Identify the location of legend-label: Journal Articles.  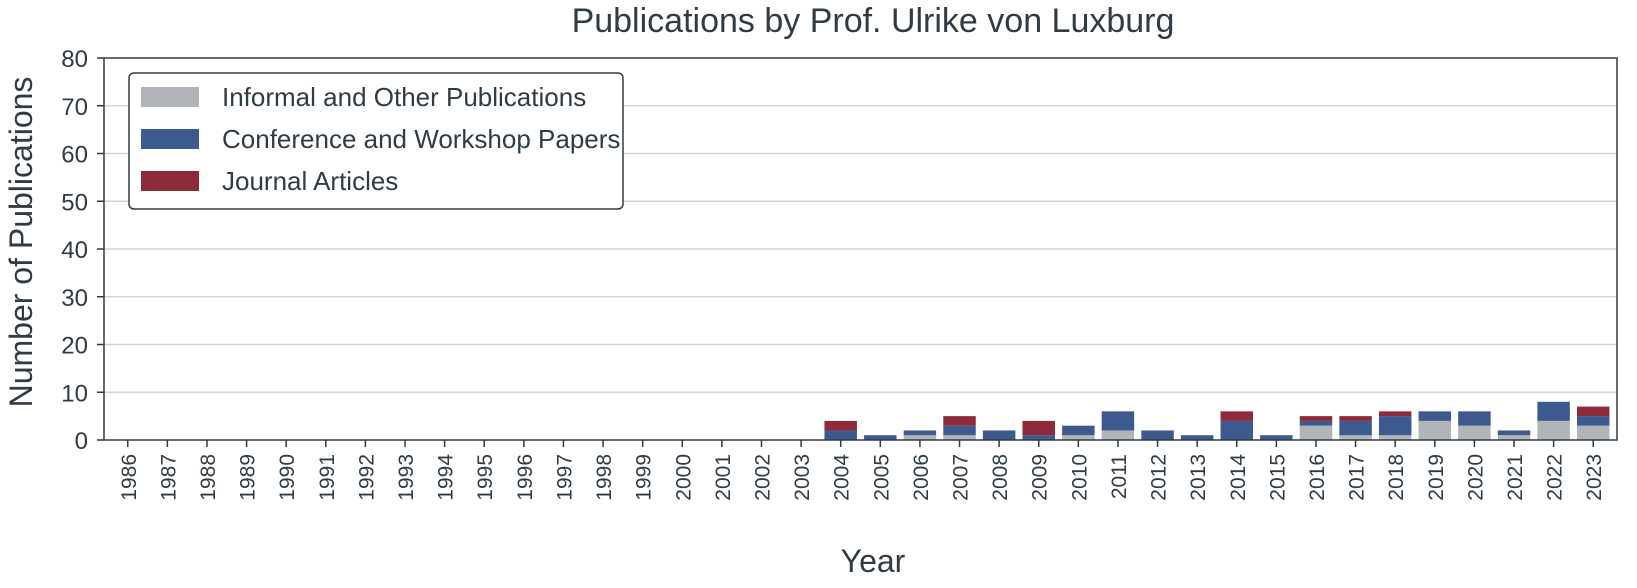
(310, 181).